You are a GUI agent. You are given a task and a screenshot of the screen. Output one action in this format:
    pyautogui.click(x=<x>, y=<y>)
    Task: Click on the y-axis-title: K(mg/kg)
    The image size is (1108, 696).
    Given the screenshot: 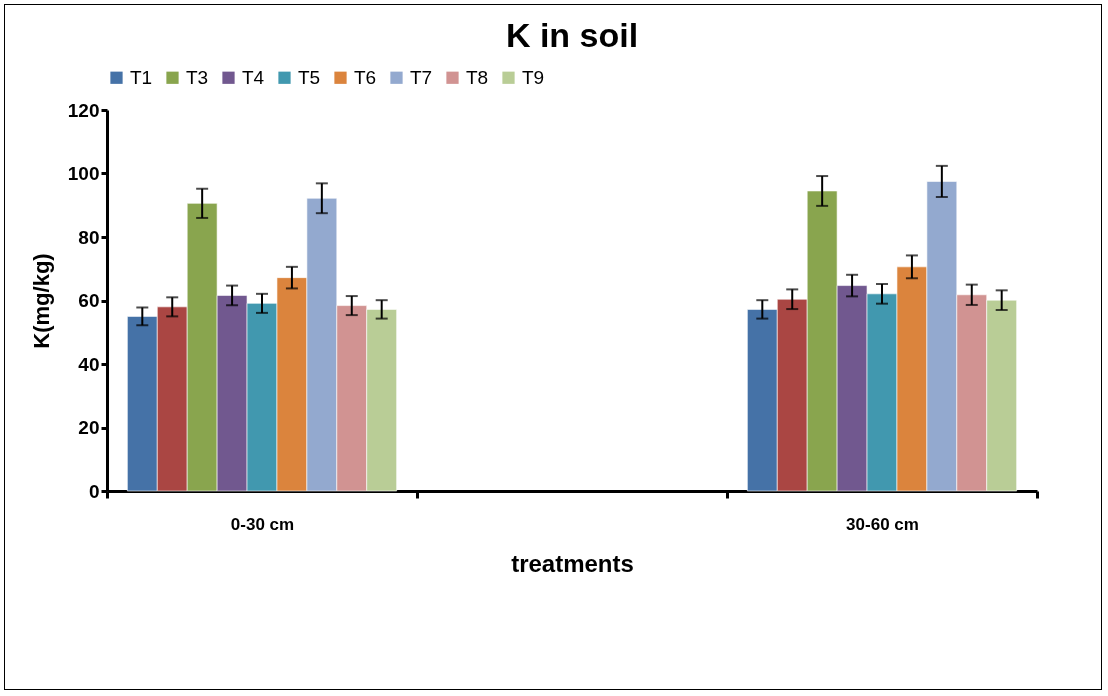 What is the action you would take?
    pyautogui.click(x=41, y=301)
    